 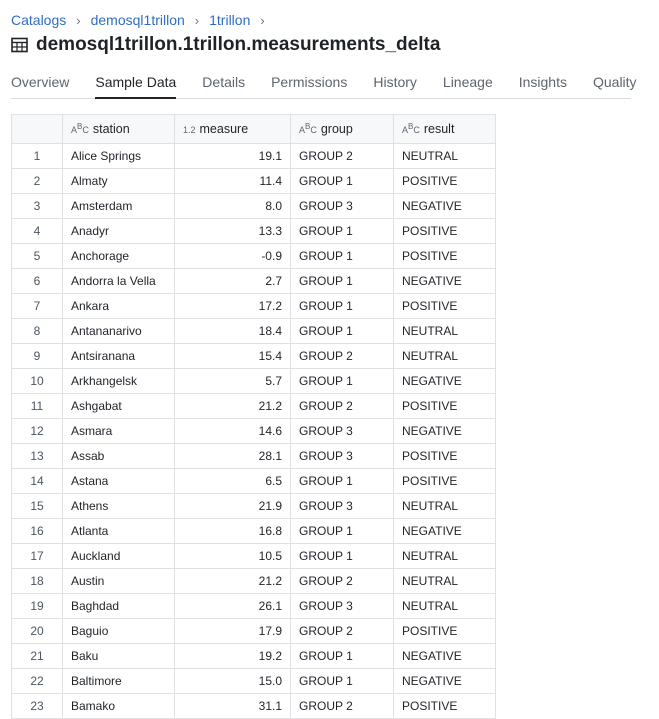 What do you see at coordinates (253, 381) in the screenshot?
I see `table-row: 10 Arkhangelsk 5.7 GROUP 1 NEGATIVE` at bounding box center [253, 381].